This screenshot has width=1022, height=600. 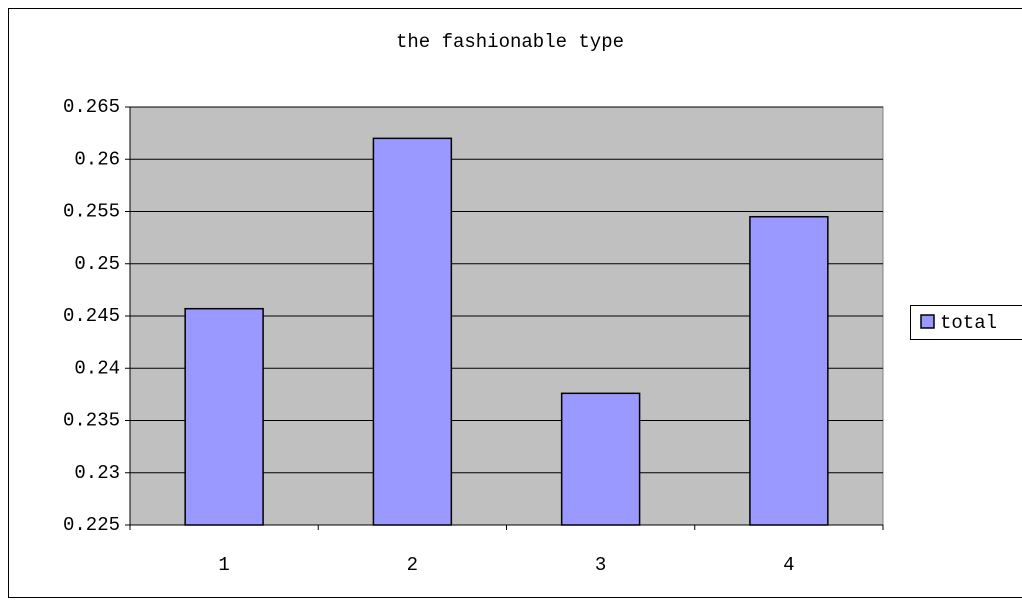 What do you see at coordinates (91, 107) in the screenshot?
I see `y-tick-label: 0.265` at bounding box center [91, 107].